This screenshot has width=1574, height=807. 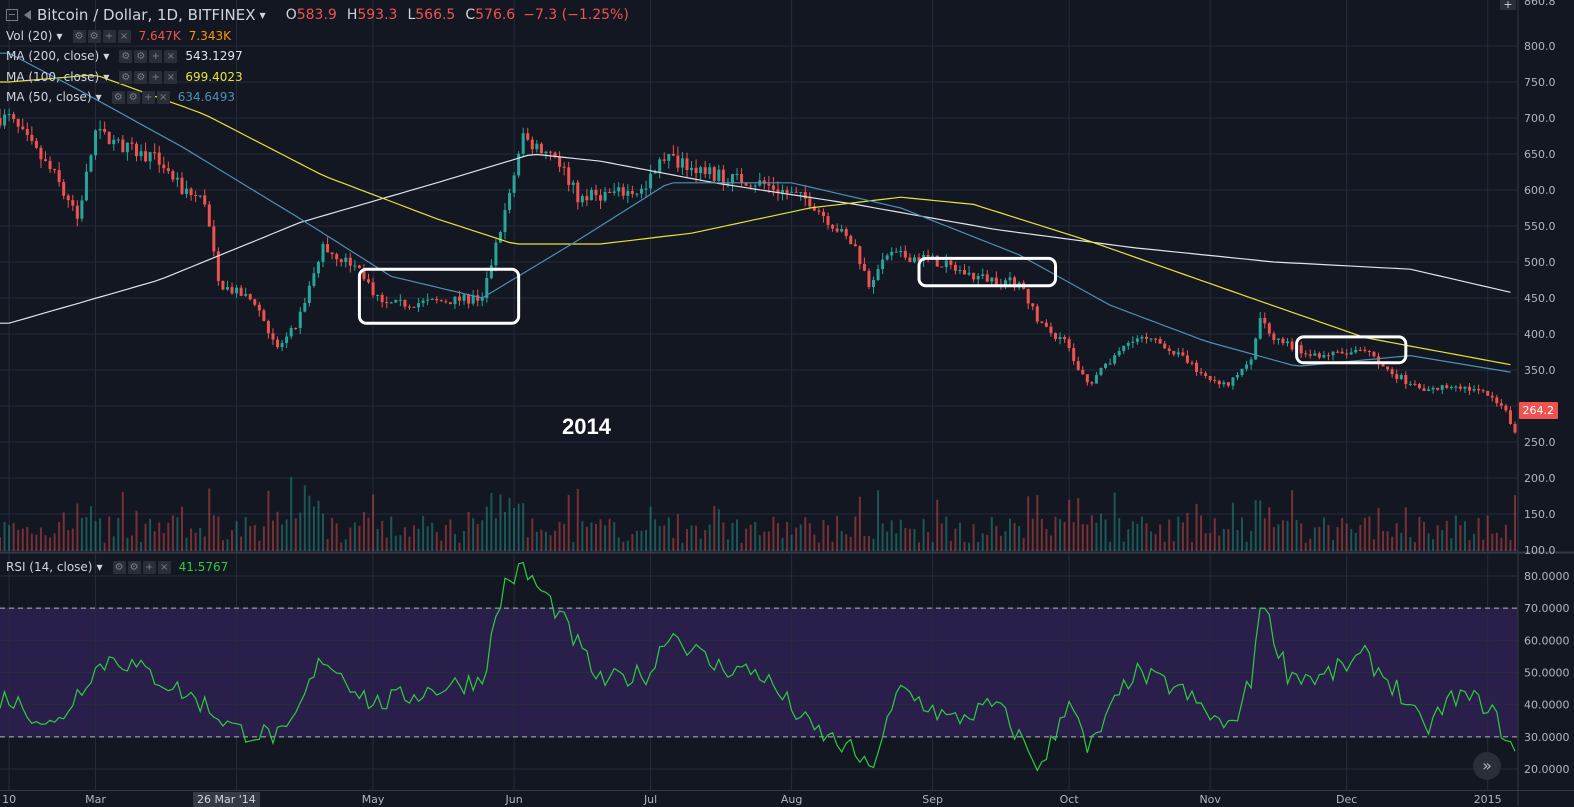 I want to click on rsi-name: RSI (14, close), so click(x=49, y=567).